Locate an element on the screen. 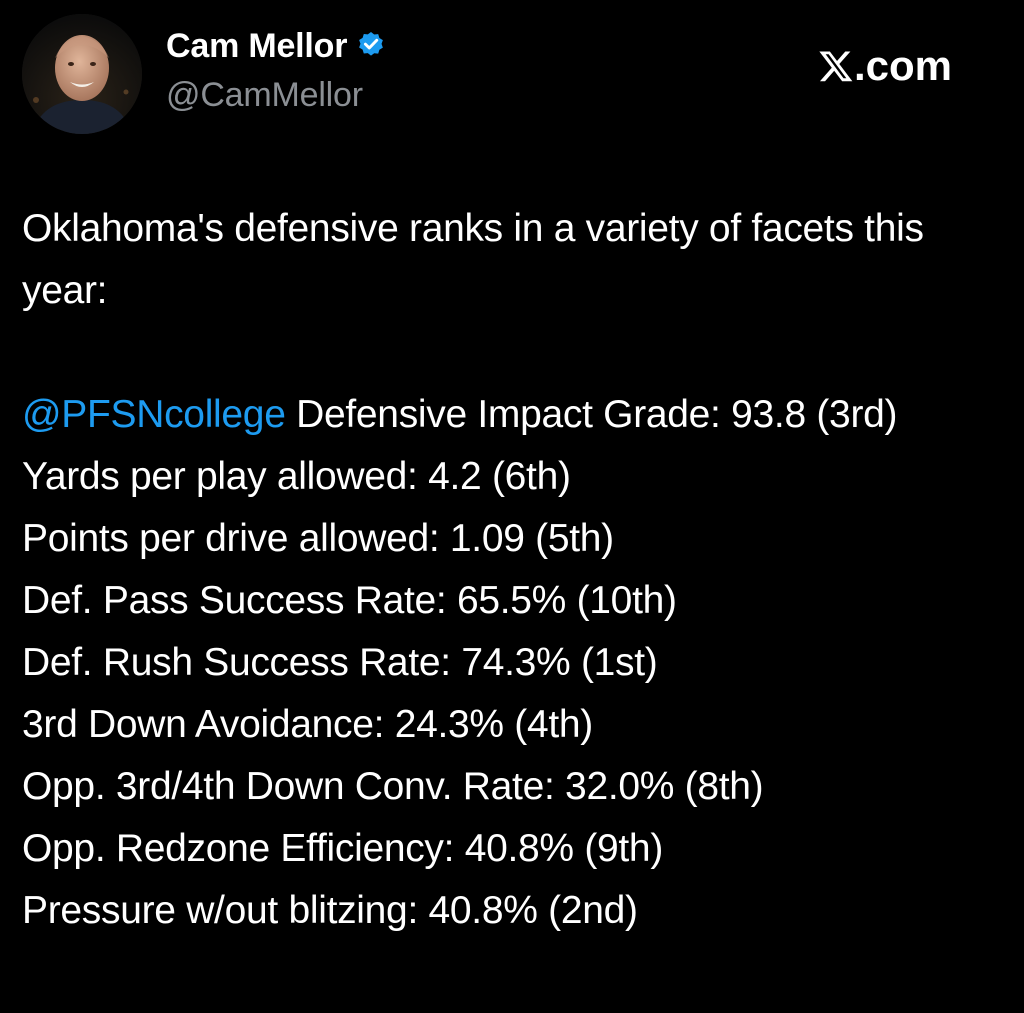 This screenshot has height=1013, width=1024. source-logo: .com is located at coordinates (885, 66).